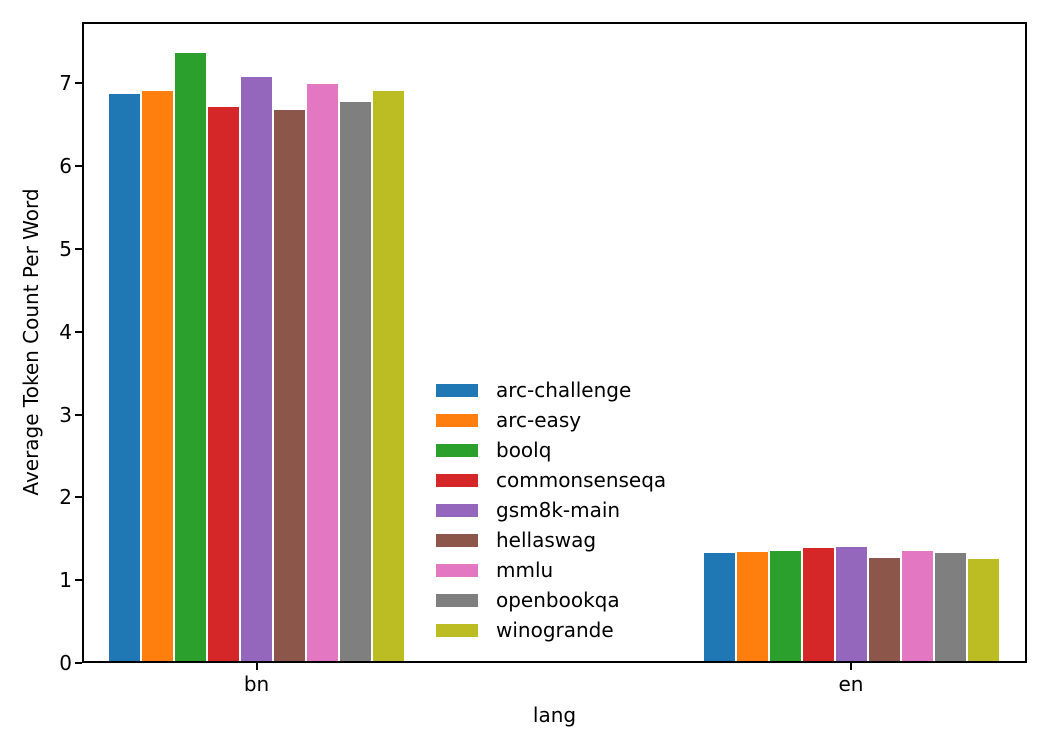 The image size is (1050, 750). I want to click on bar-arc-easy-en, so click(752, 607).